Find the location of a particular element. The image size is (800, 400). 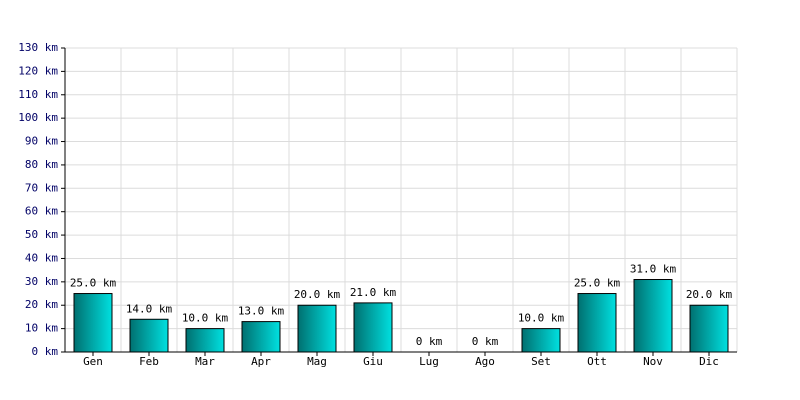

y-tick-label: 120 km is located at coordinates (38, 70).